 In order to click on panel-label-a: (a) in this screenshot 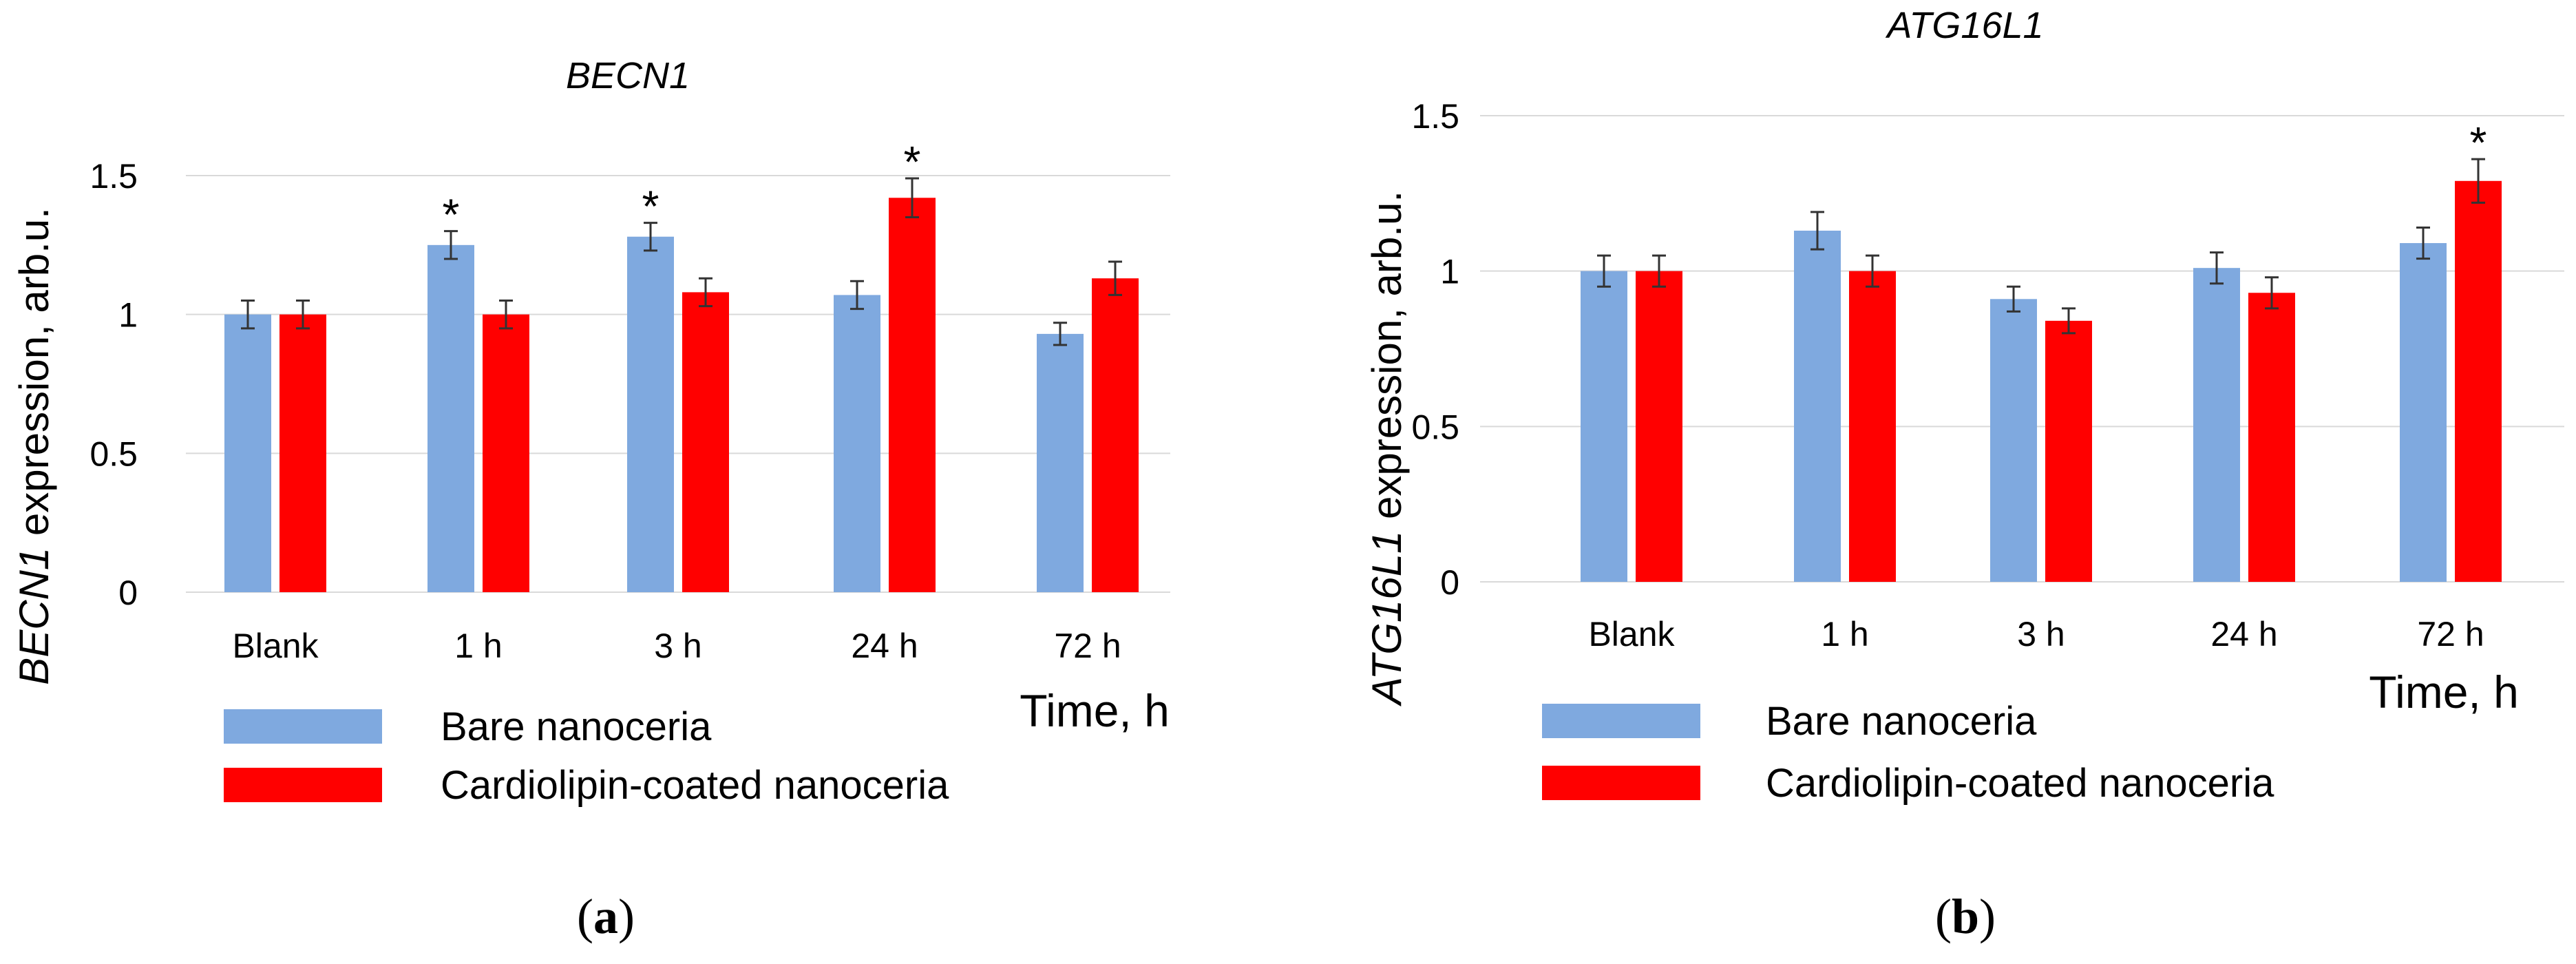, I will do `click(606, 917)`.